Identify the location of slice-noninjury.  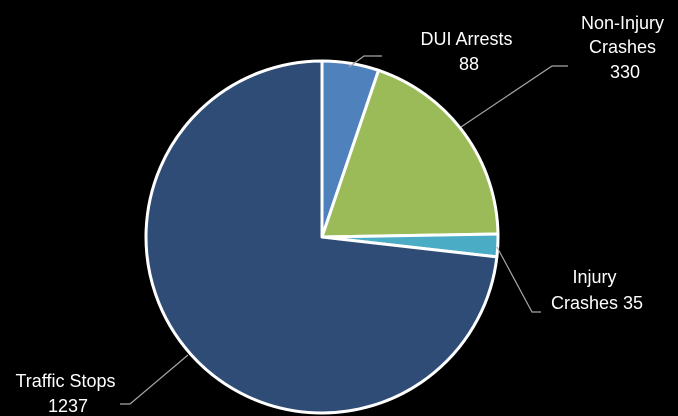
(410, 153).